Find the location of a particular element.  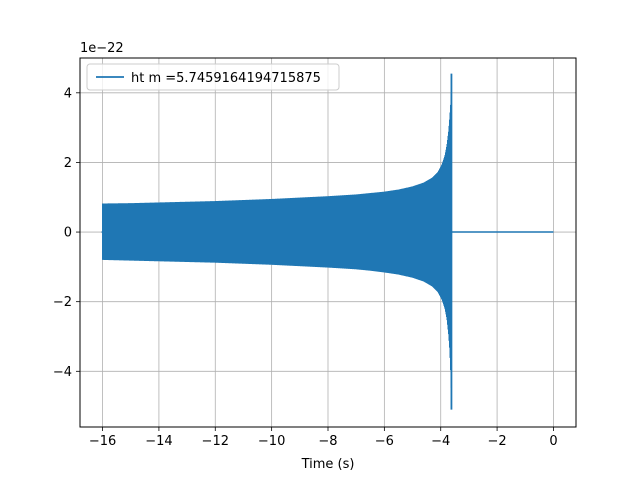

x-tick-label: −8 is located at coordinates (327, 441).